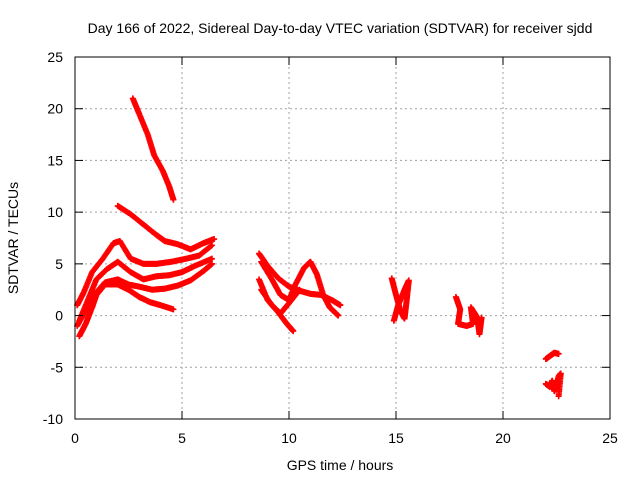 This screenshot has height=480, width=640. What do you see at coordinates (610, 438) in the screenshot?
I see `x-tick-label: 25` at bounding box center [610, 438].